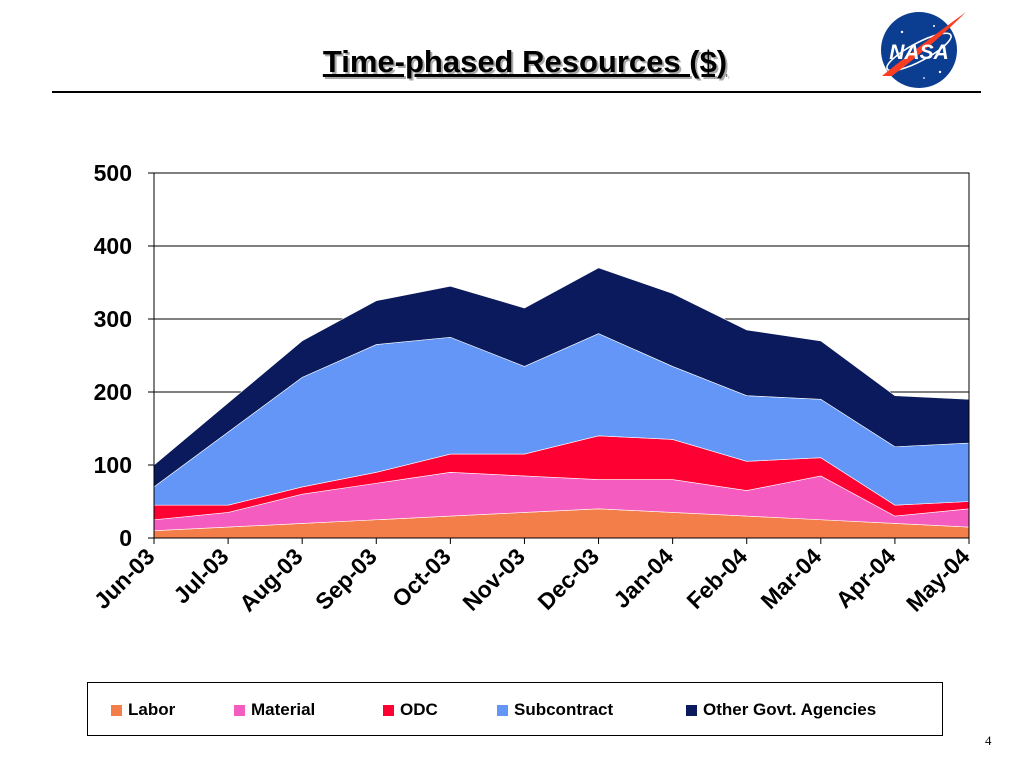  I want to click on x-tick-label-may-04: May-04, so click(938, 580).